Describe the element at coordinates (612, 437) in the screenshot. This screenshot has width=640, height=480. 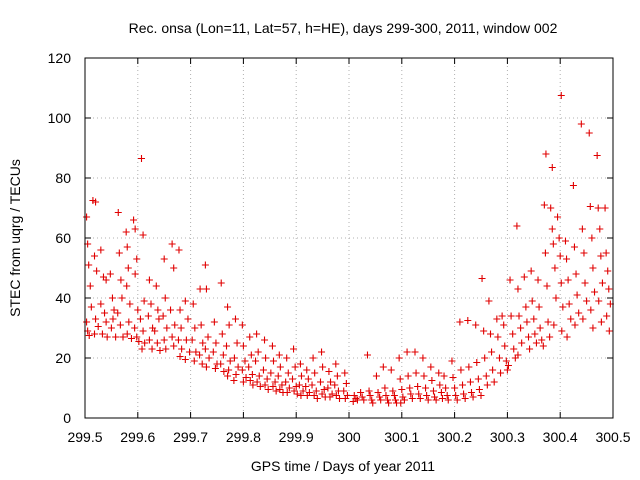
I see `x-tick-label: 300.5` at that location.